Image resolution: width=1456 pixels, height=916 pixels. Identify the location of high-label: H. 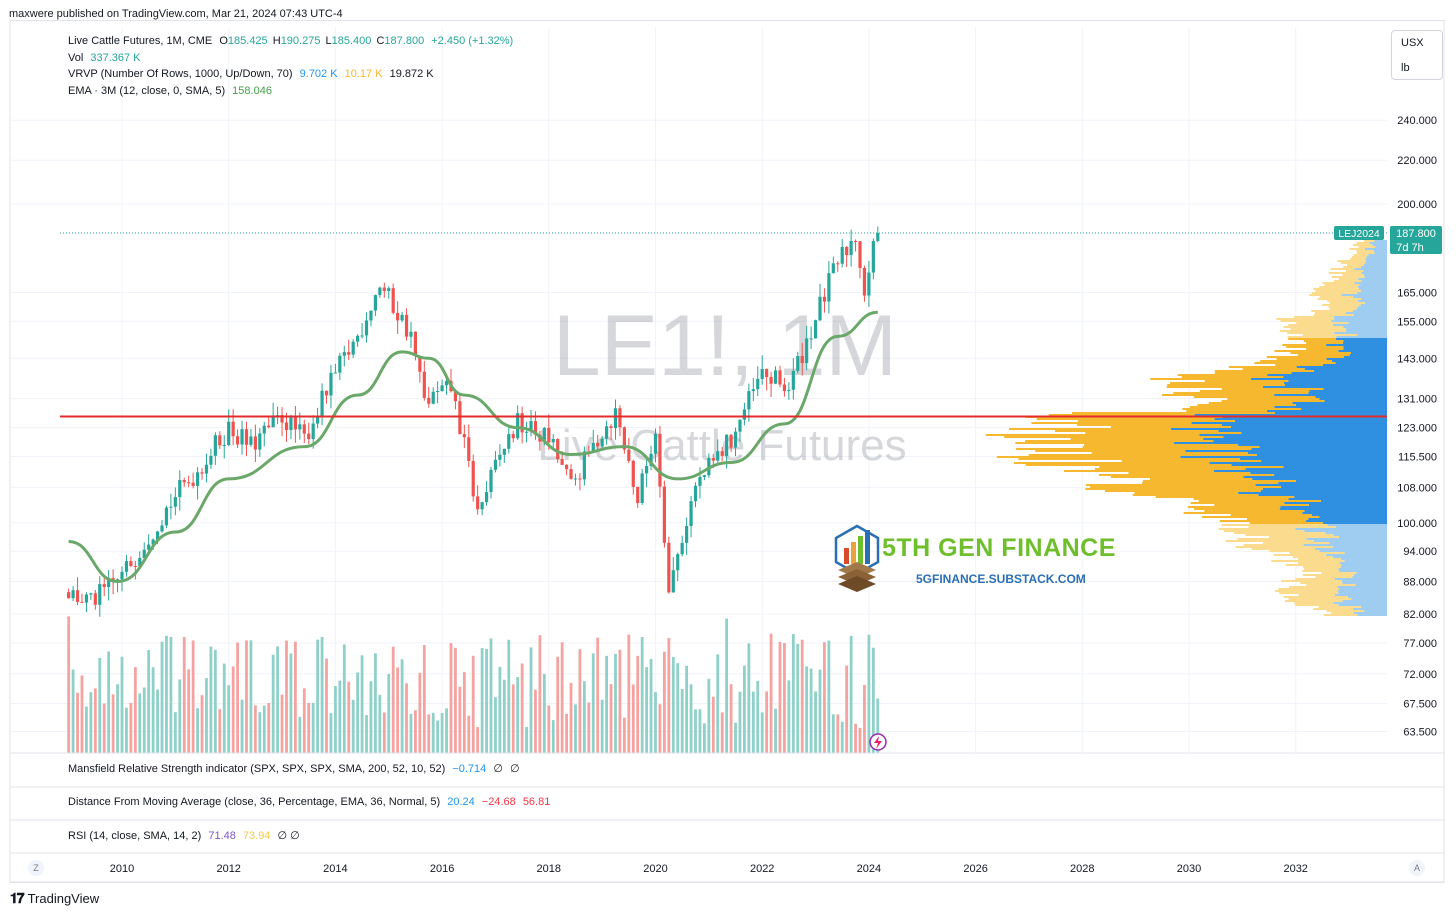
(276, 41).